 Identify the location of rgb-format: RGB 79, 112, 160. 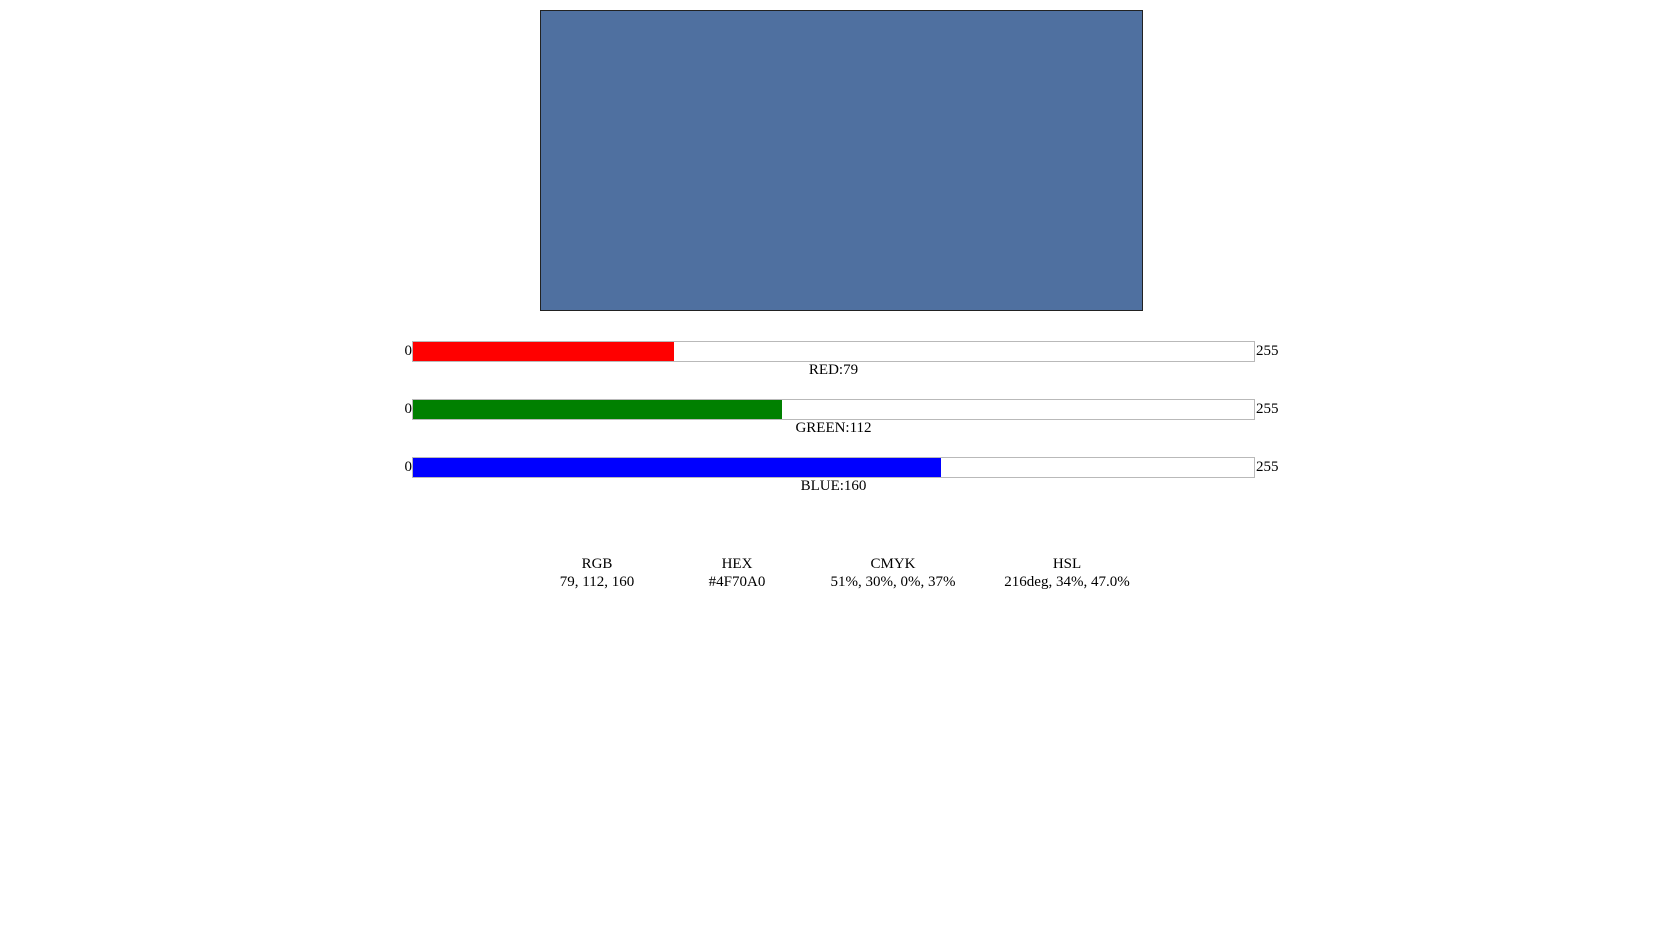
(597, 573).